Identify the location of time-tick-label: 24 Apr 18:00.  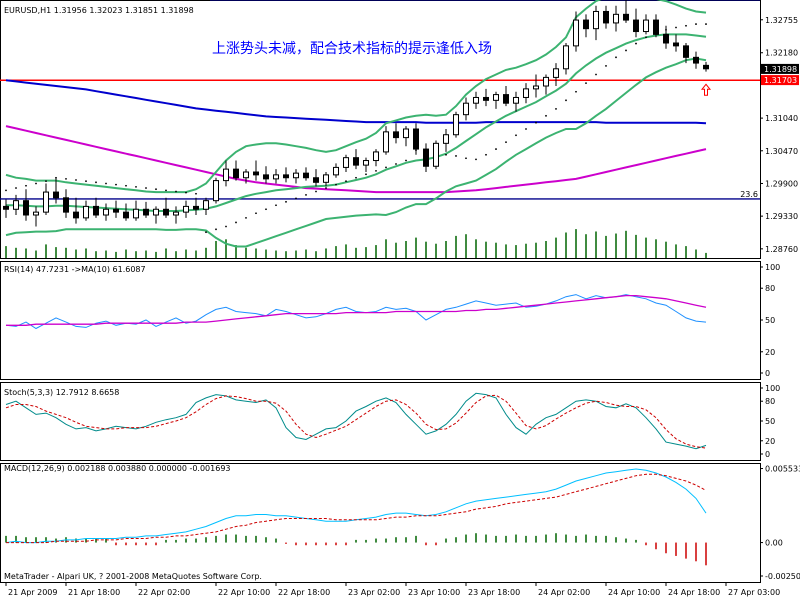
(694, 592).